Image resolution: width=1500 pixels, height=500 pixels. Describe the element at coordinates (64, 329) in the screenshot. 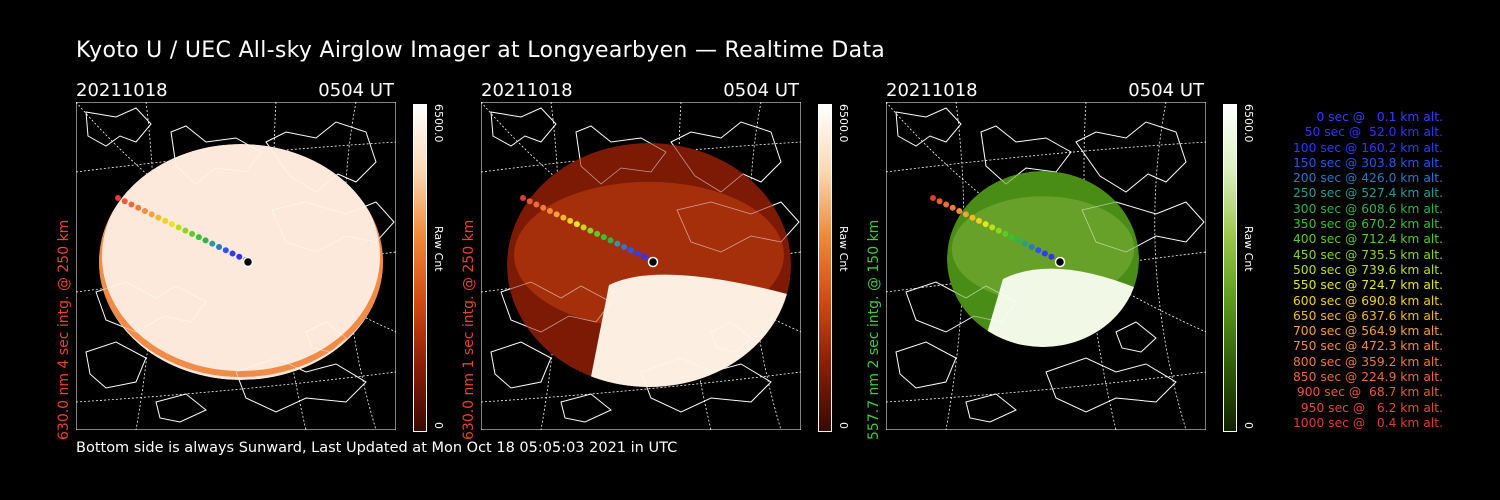

I see `panel-wavelength-label: 630.0 nm 4 sec intg. @ 250 km` at that location.